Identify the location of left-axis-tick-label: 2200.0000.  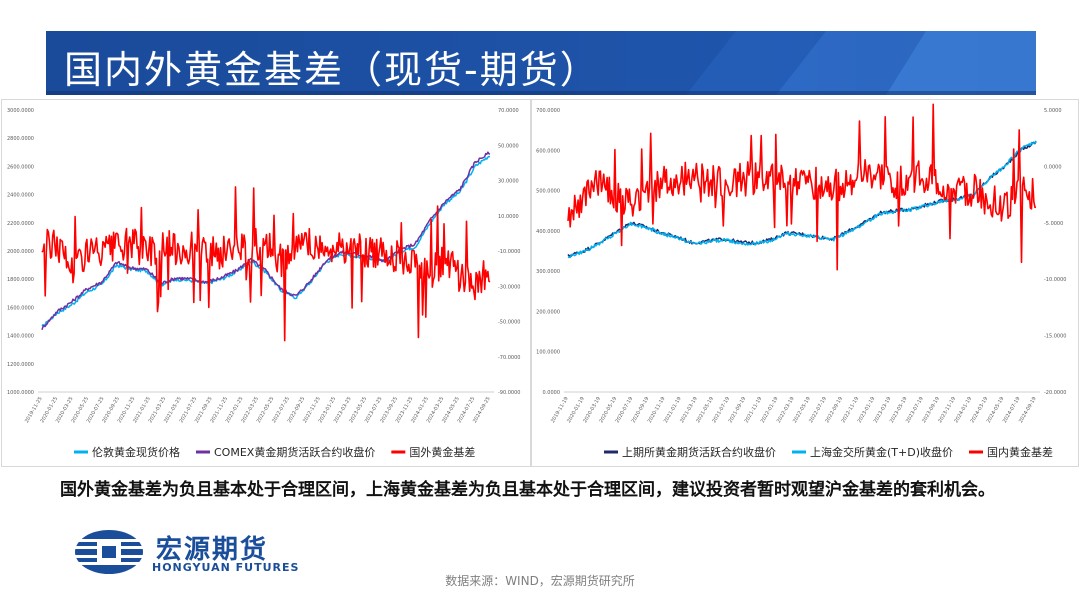
(20, 224).